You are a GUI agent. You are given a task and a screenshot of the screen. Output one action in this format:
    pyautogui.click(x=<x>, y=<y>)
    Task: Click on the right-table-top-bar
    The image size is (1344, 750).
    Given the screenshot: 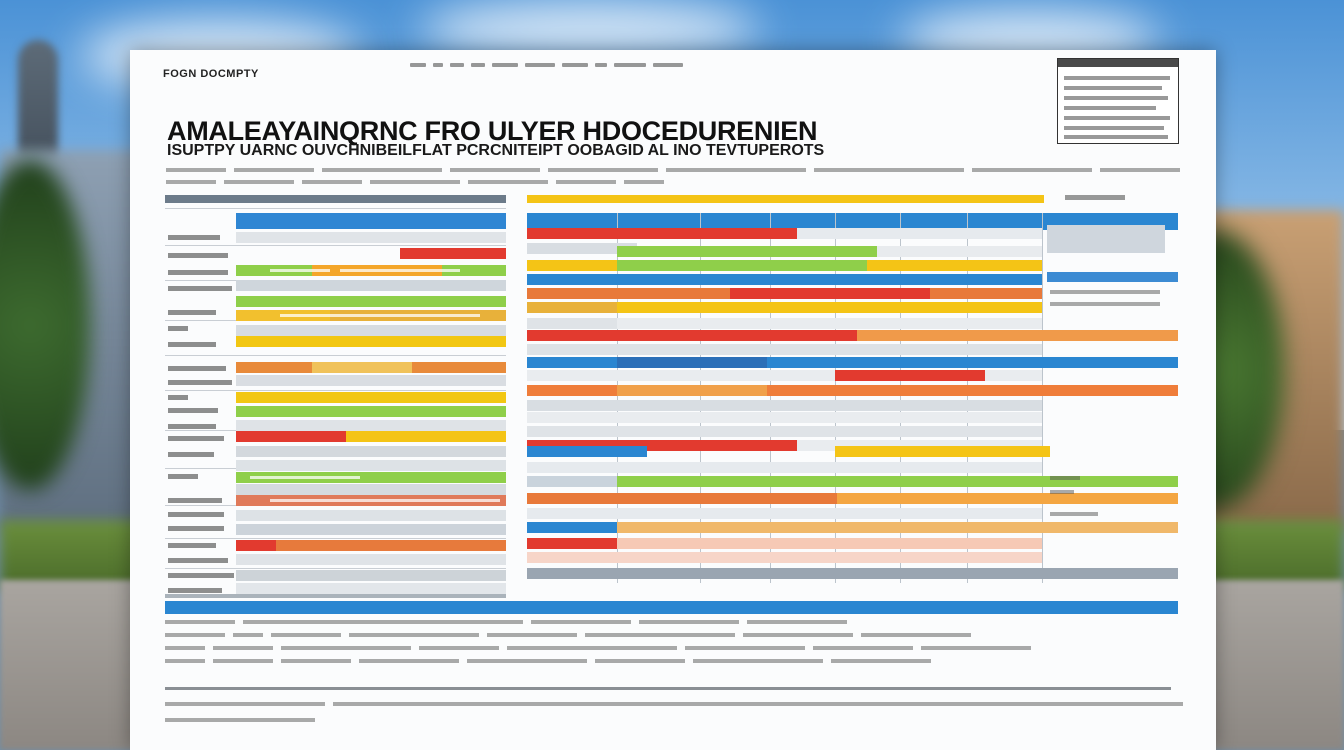 What is the action you would take?
    pyautogui.click(x=785, y=199)
    